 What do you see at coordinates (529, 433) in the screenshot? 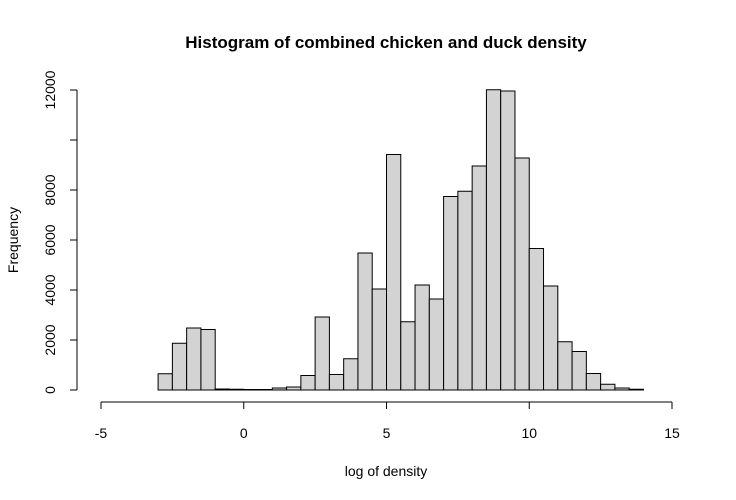
I see `x-tick-label-3: 10` at bounding box center [529, 433].